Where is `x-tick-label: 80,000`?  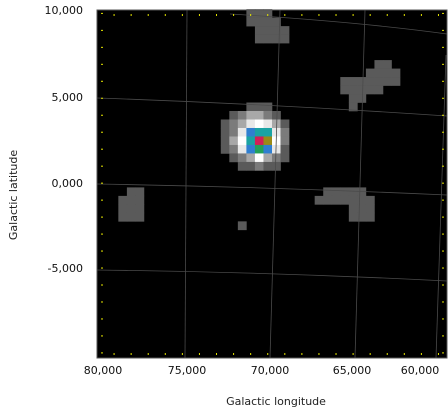
x-tick-label: 80,000 is located at coordinates (103, 370).